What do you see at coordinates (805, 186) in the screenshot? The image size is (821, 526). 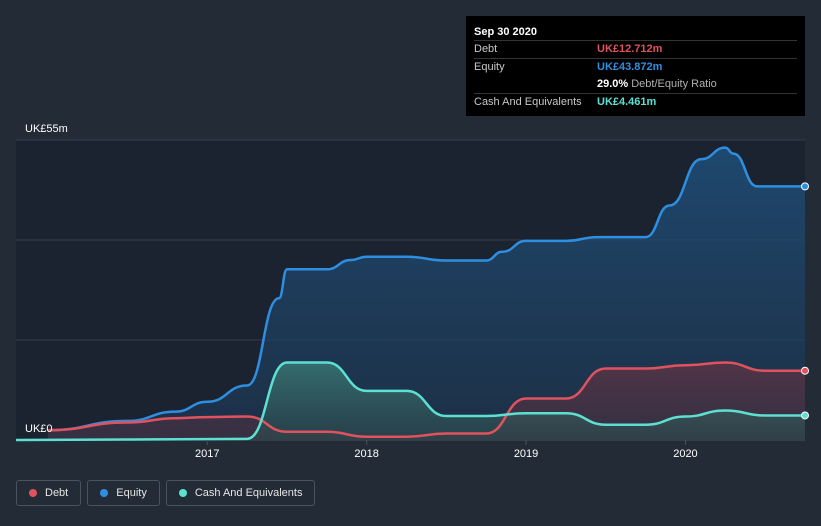 I see `equity-endpoint` at bounding box center [805, 186].